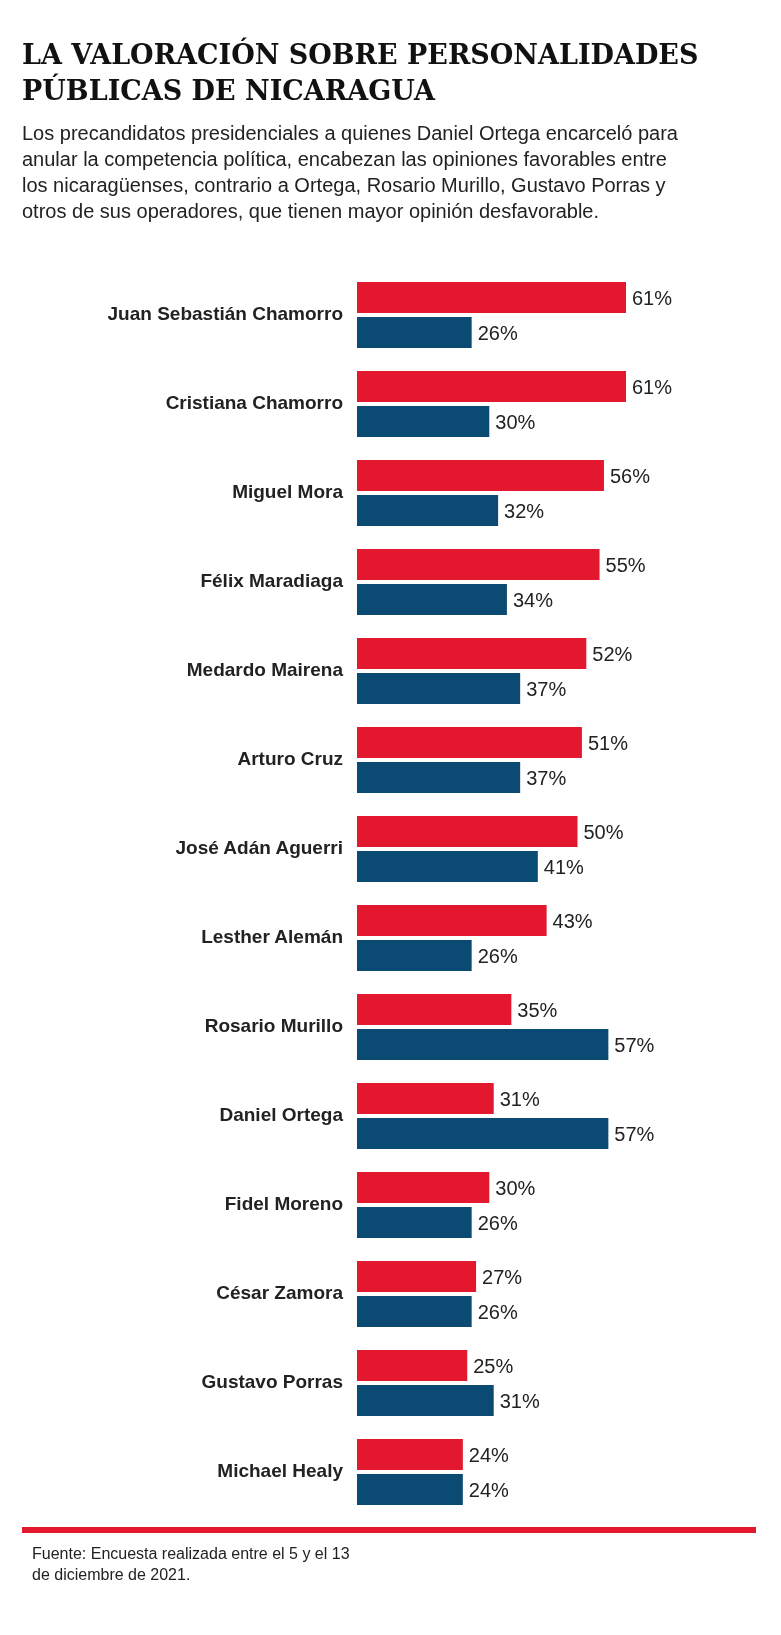 The height and width of the screenshot is (1635, 781). Describe the element at coordinates (603, 831) in the screenshot. I see `data-label: 50%` at that location.